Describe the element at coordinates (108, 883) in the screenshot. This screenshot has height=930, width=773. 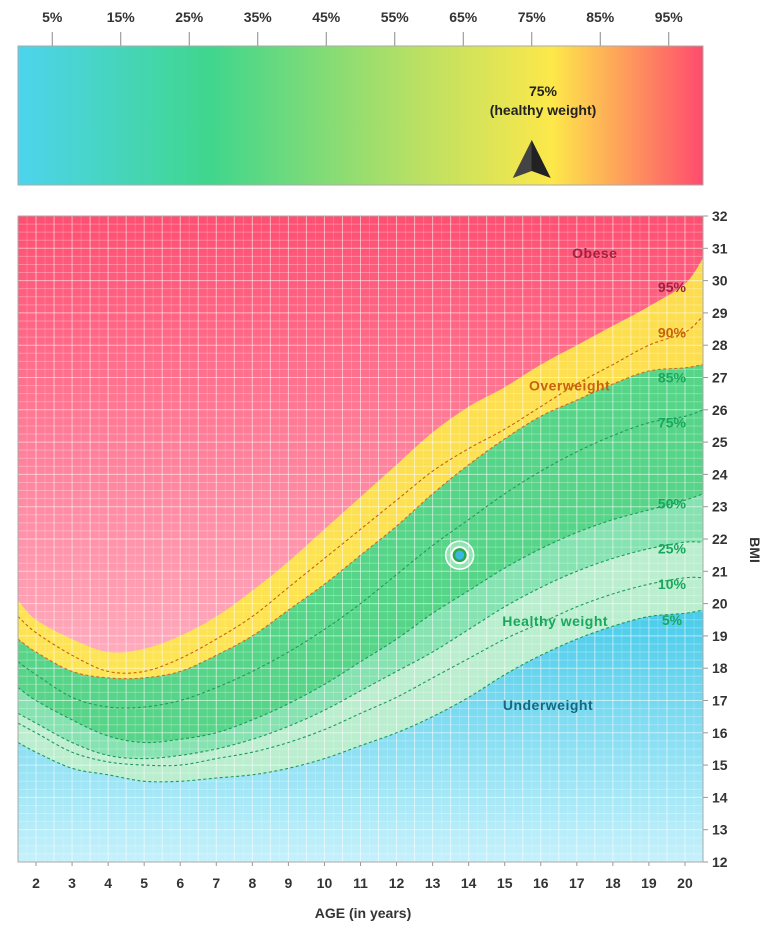
I see `x-tick-label: 4` at that location.